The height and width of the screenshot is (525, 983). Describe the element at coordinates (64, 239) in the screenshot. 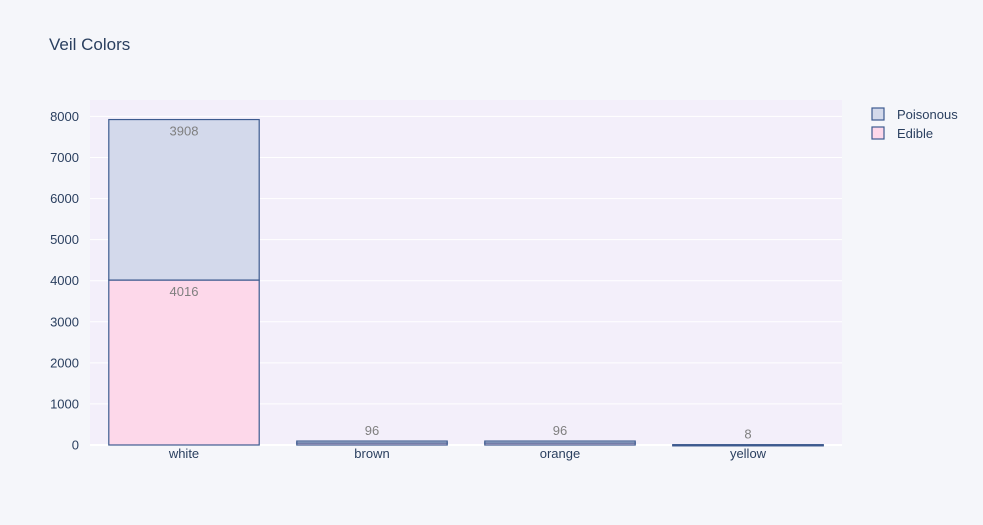

I see `y-tick-label: 5000` at that location.